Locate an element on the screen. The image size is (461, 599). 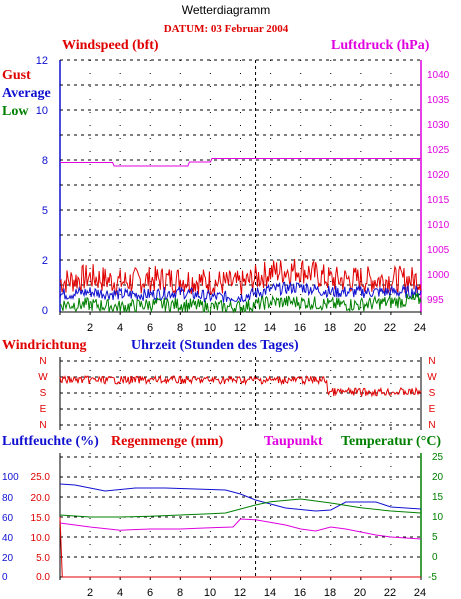
humid-series is located at coordinates (240, 530).